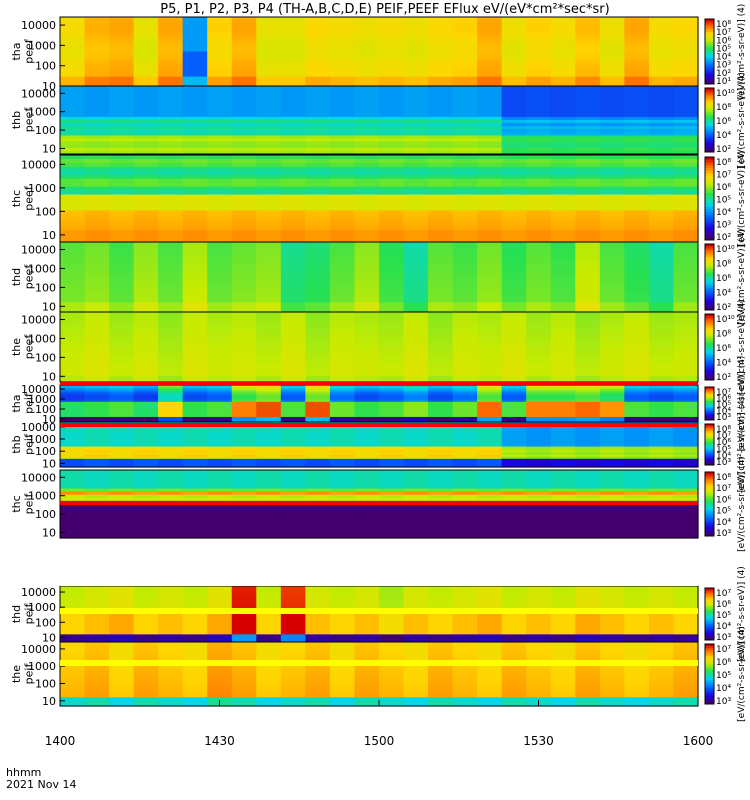 This screenshot has width=750, height=800. What do you see at coordinates (723, 335) in the screenshot?
I see `colorbar-tick-label: 10⁸` at bounding box center [723, 335].